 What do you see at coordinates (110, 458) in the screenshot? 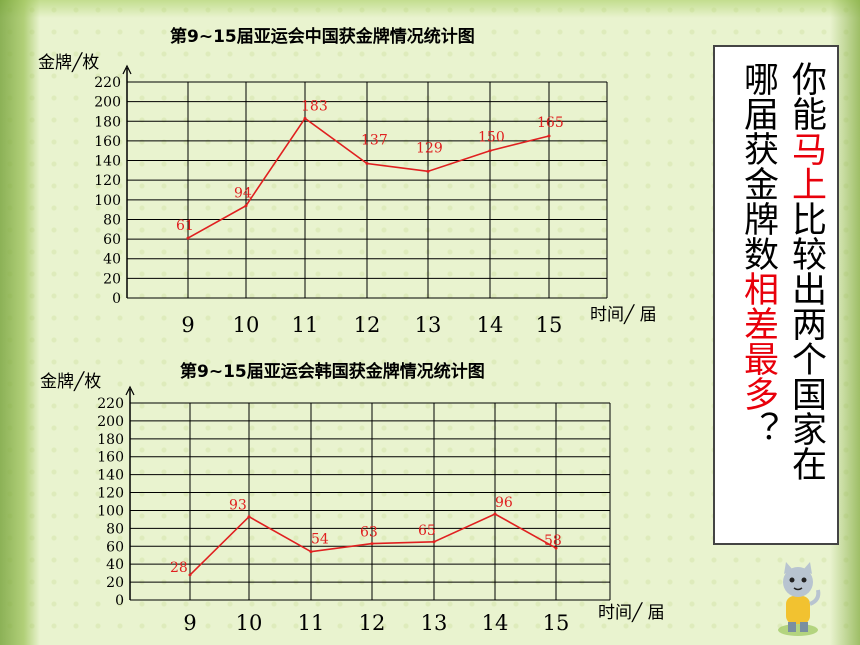
I see `korea-y-tick-label: 160` at bounding box center [110, 458].